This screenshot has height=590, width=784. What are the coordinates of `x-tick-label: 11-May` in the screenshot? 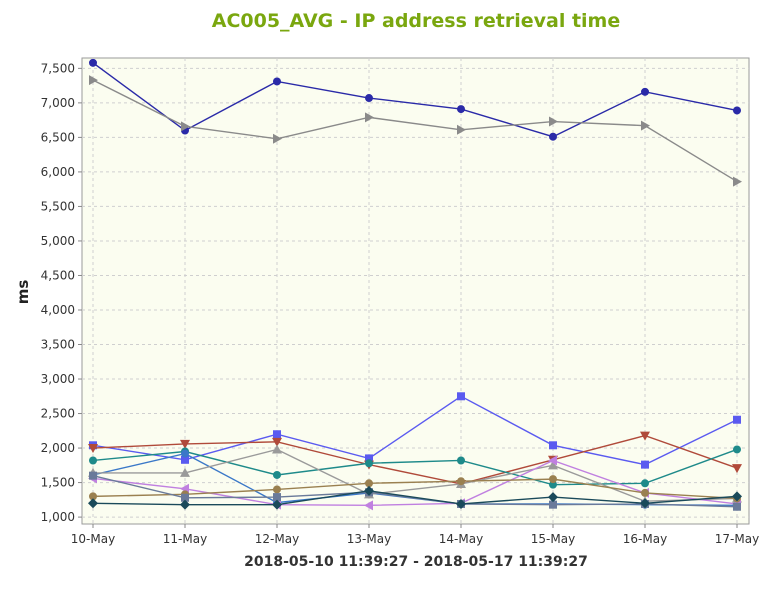 It's located at (185, 539).